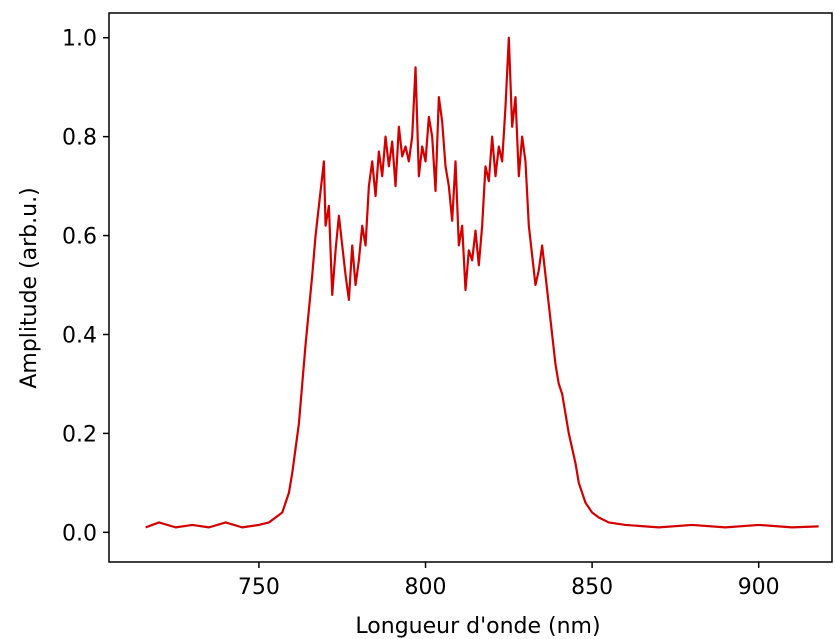 This screenshot has width=835, height=639. Describe the element at coordinates (509, 581) in the screenshot. I see `x-ticks: 750 800 850 900` at that location.